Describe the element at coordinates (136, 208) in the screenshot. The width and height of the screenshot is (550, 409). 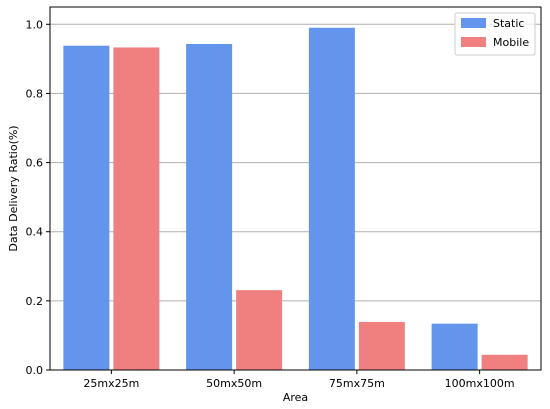
I see `bar-mobile-25mx25m` at that location.